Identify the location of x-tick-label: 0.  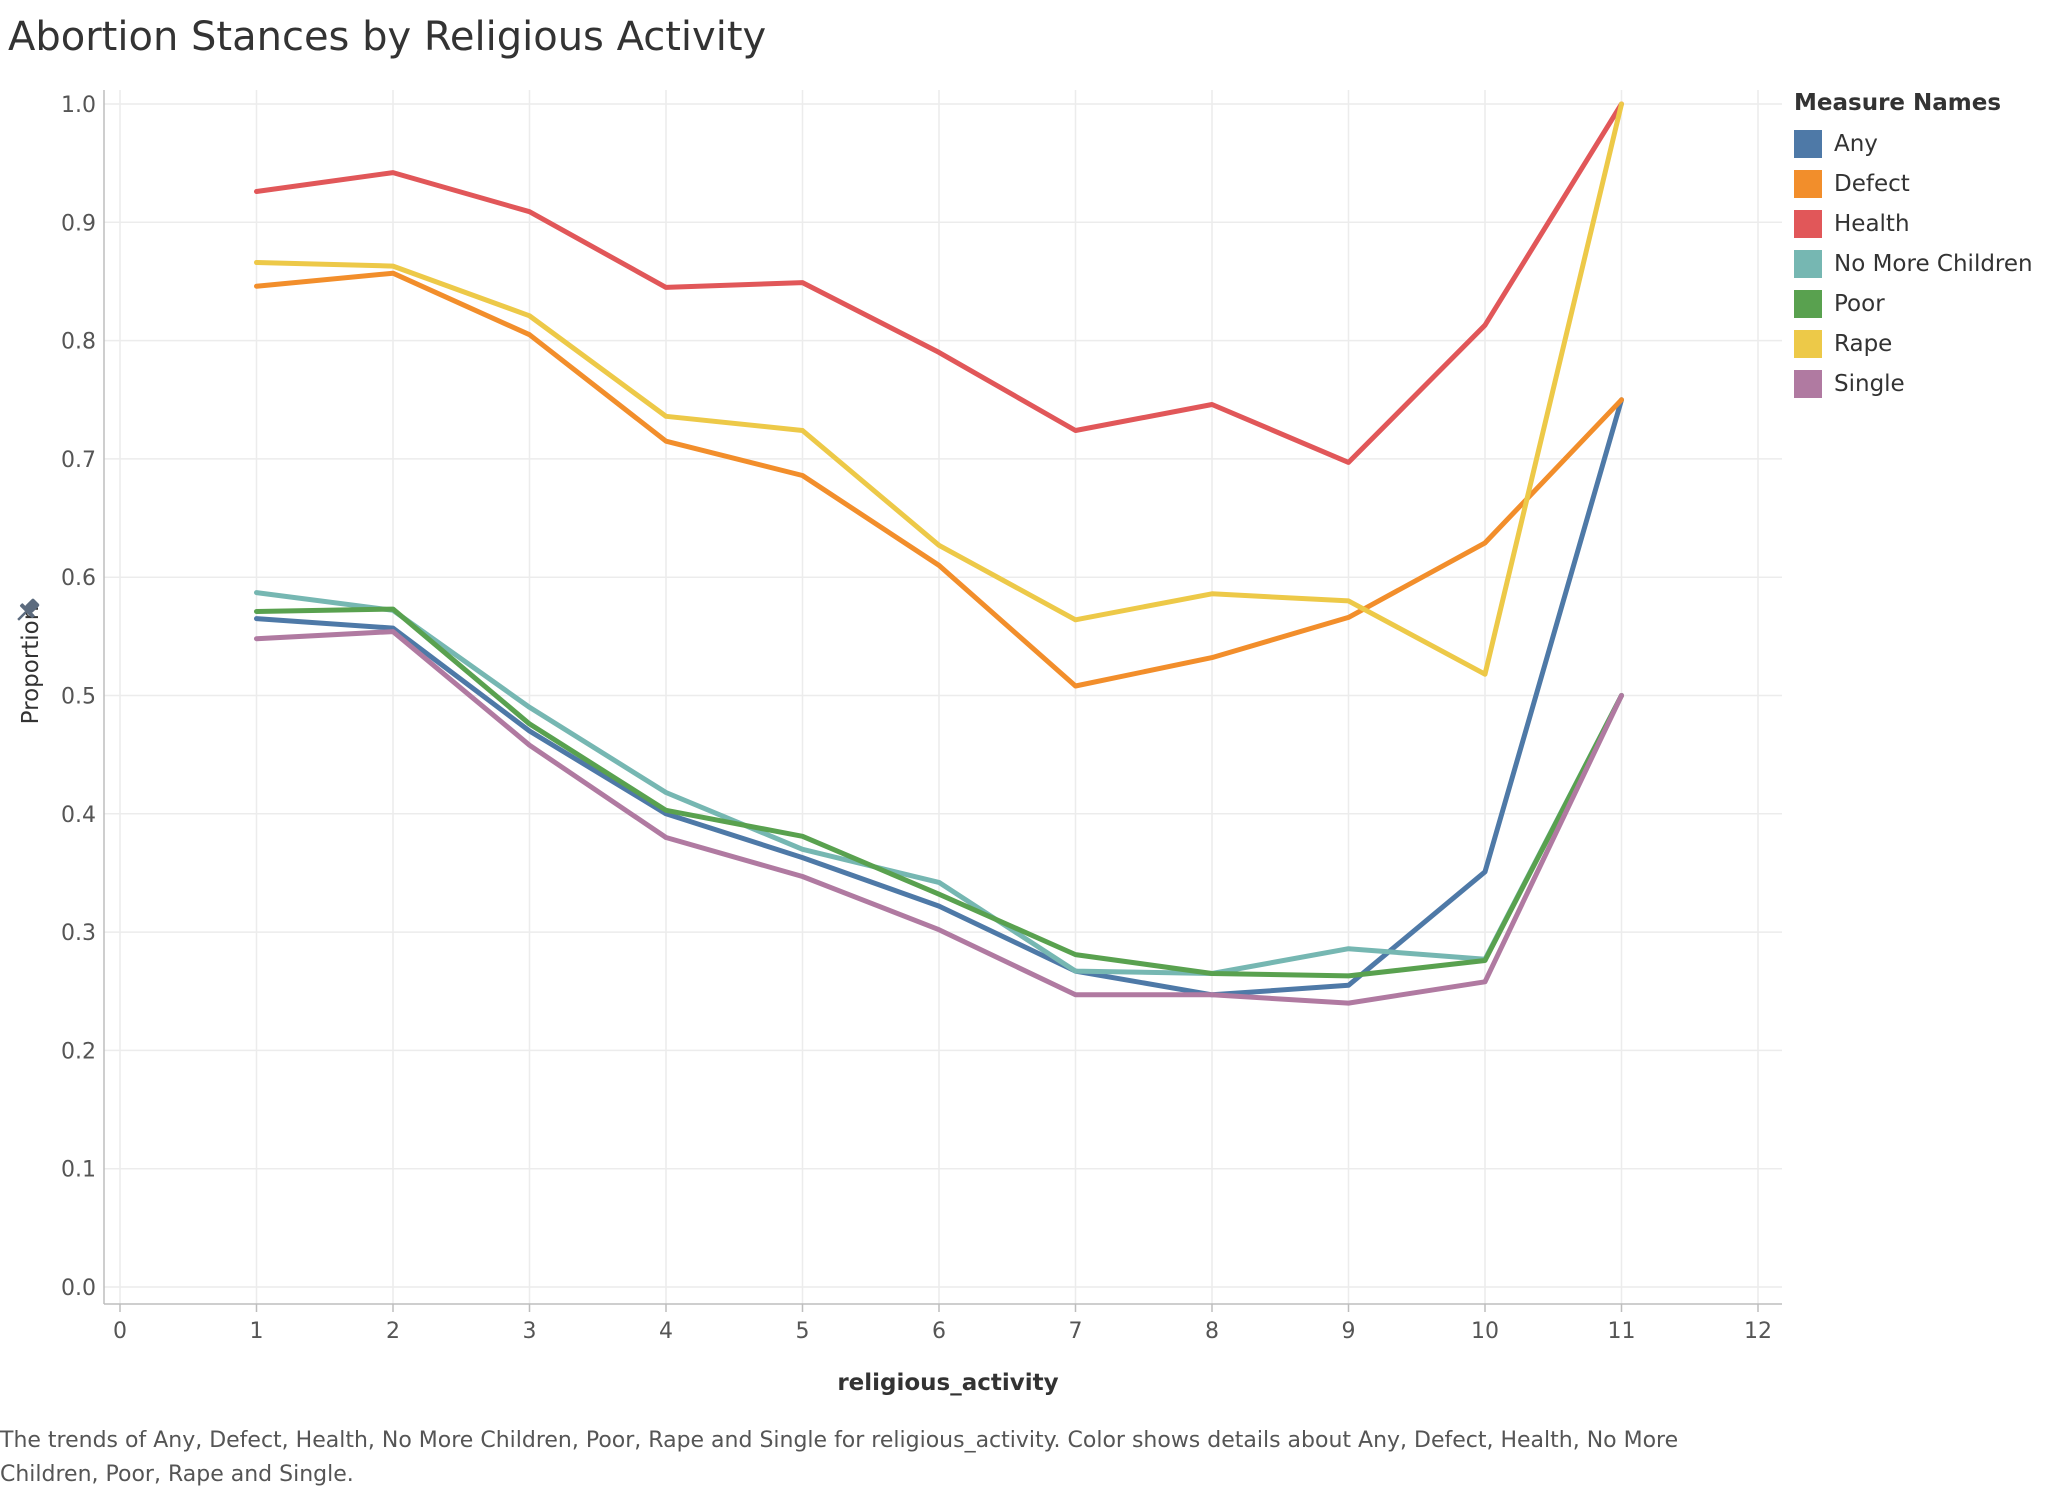
(120, 1331).